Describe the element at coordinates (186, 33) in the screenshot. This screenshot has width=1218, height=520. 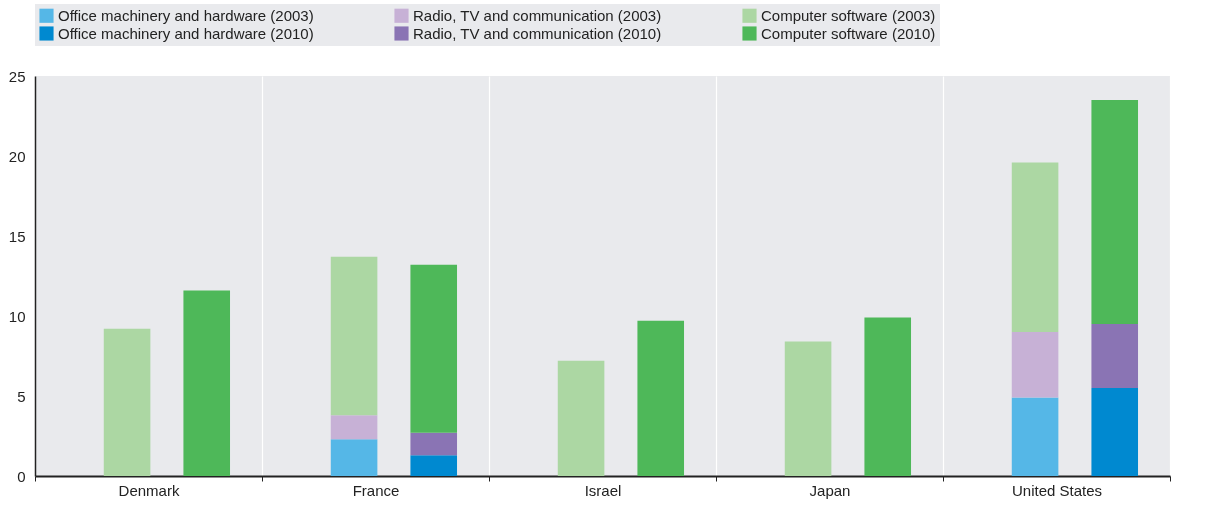
I see `legend-label: Office machinery and hardware (2010)` at that location.